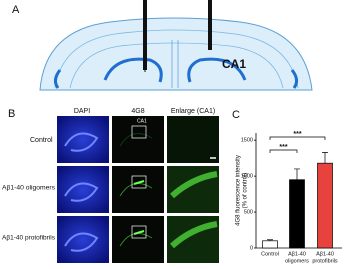 The width and height of the screenshot is (350, 269). What do you see at coordinates (325, 261) in the screenshot?
I see `x-tick-sublabel: protofibrils` at bounding box center [325, 261].